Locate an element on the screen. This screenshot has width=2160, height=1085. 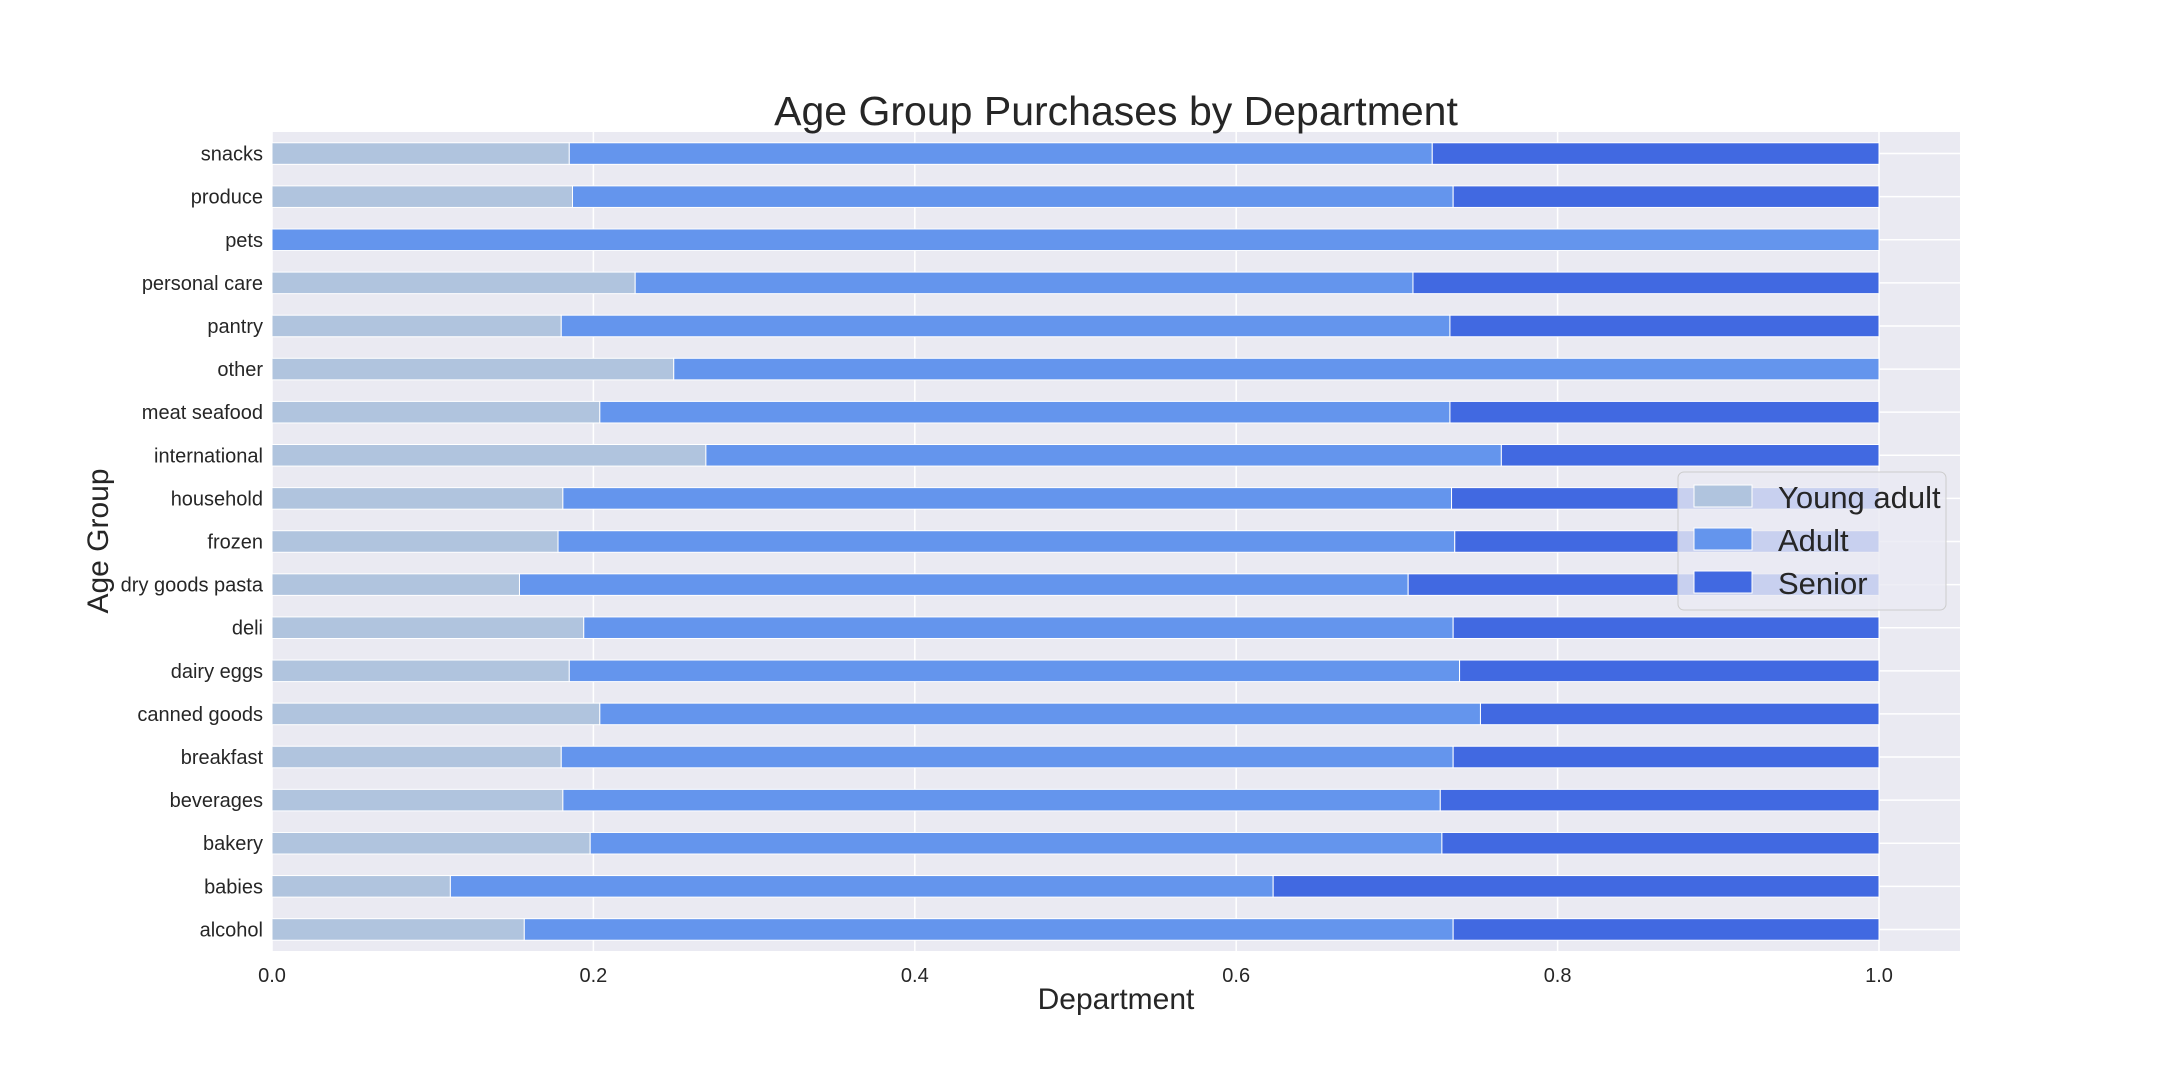
y-tick-label: snacks is located at coordinates (232, 155).